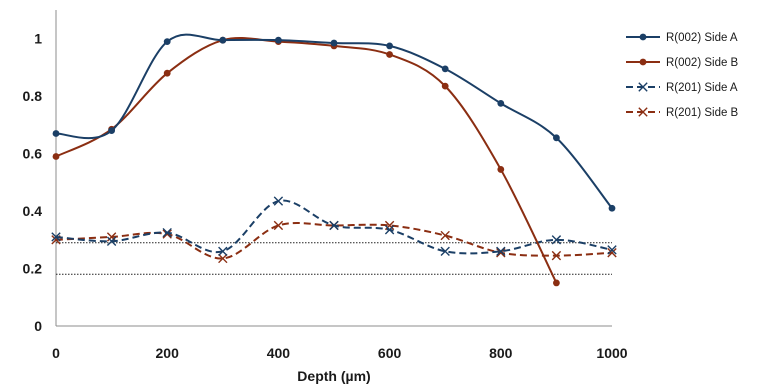 The image size is (779, 387). What do you see at coordinates (56, 353) in the screenshot?
I see `x-tick-label: 0` at bounding box center [56, 353].